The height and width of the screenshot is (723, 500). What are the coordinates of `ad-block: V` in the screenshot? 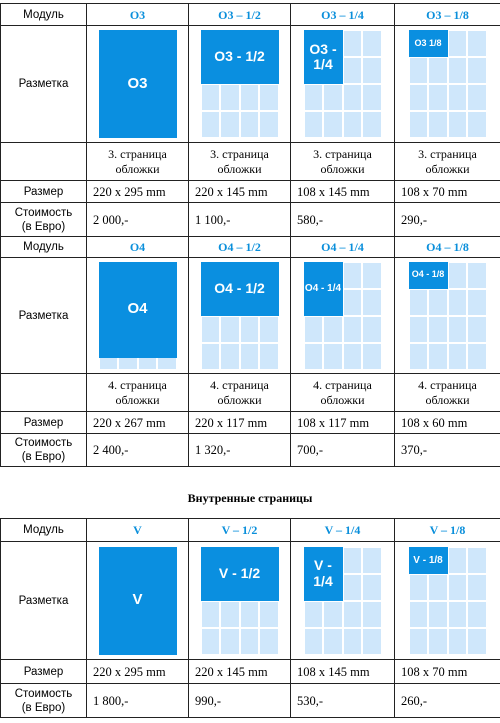 It's located at (137, 600).